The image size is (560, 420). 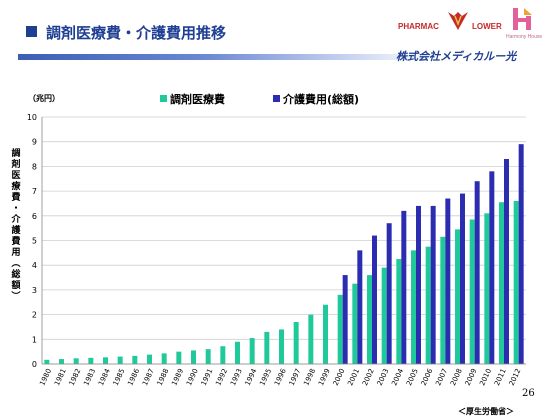 I want to click on y-tick-label: 2, so click(x=34, y=315).